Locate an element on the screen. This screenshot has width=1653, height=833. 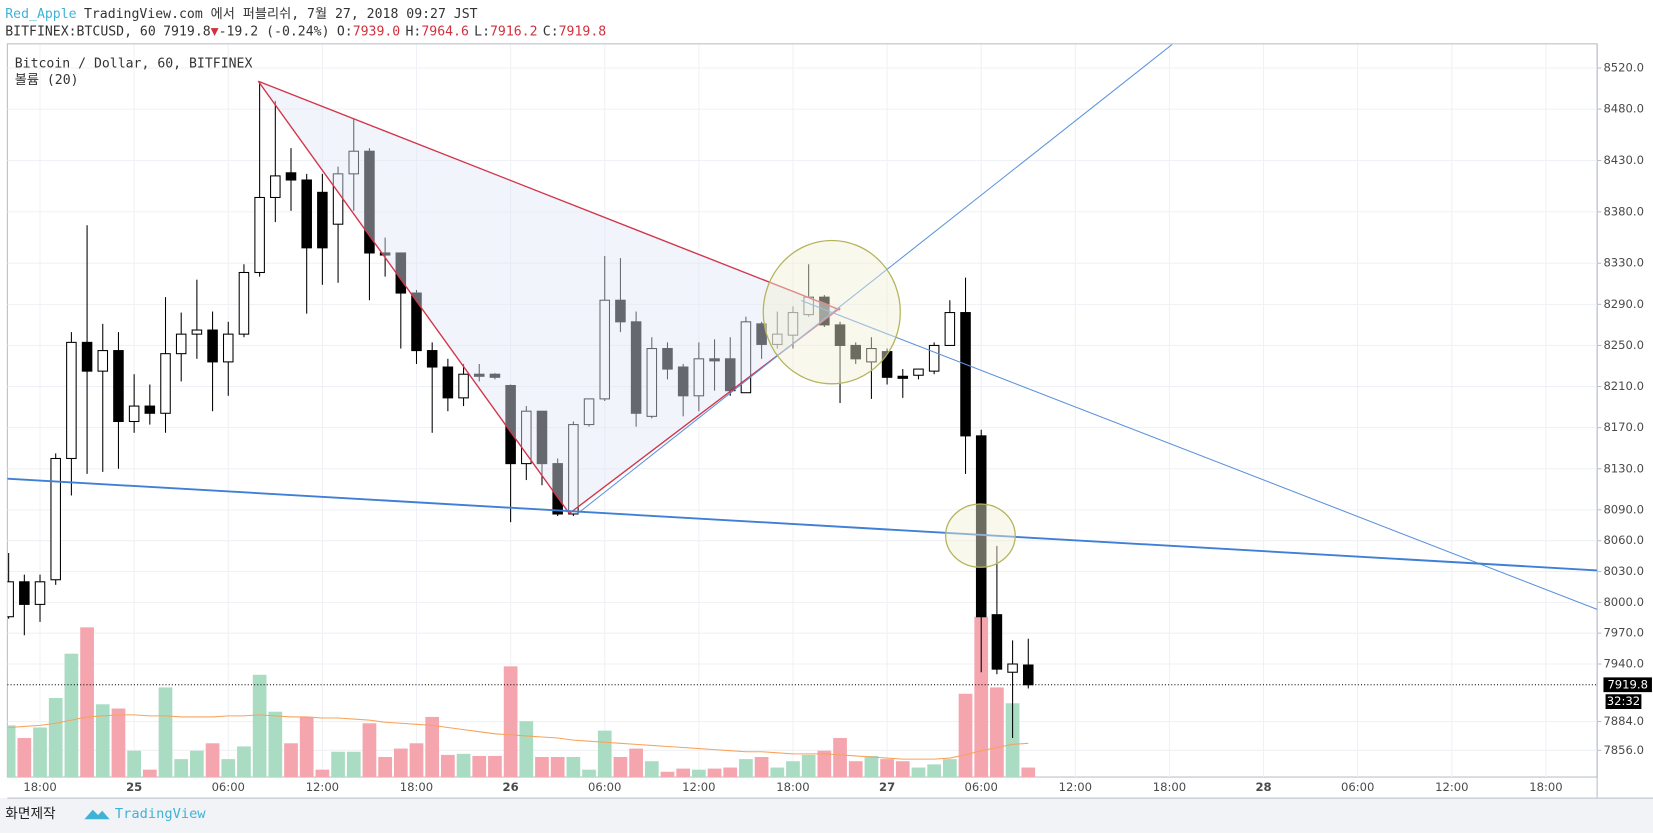
trend-line is located at coordinates (413, 297).